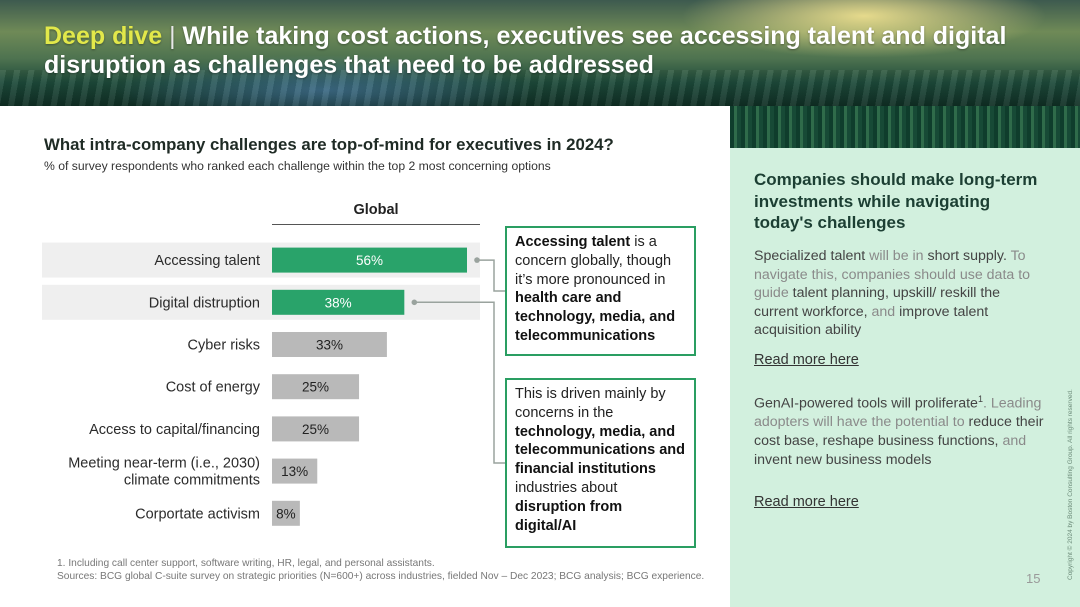  I want to click on page-number: 15, so click(1033, 578).